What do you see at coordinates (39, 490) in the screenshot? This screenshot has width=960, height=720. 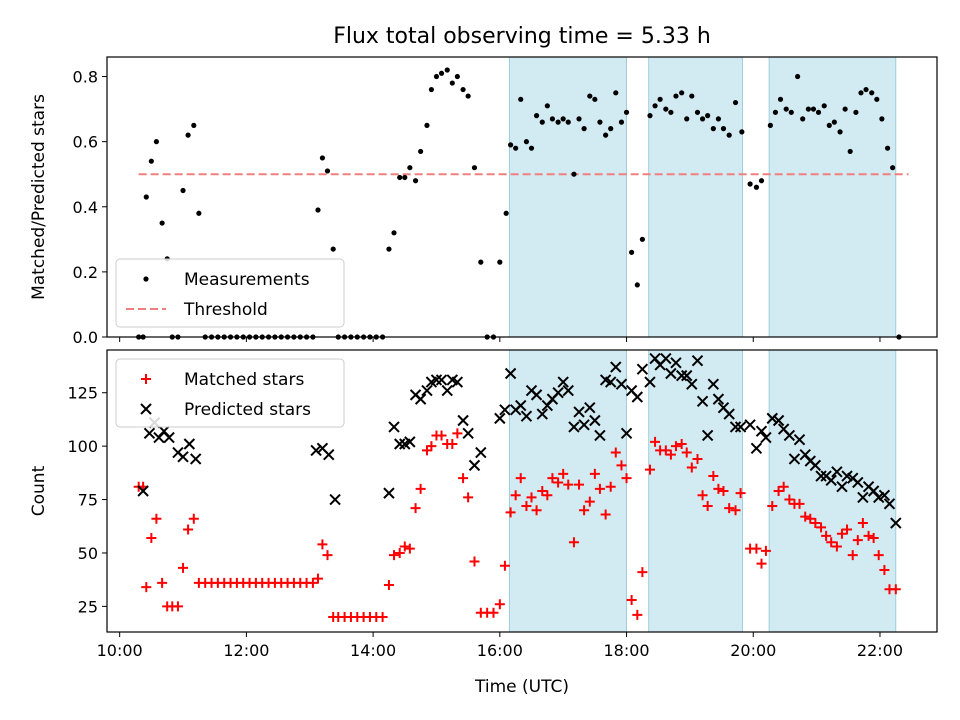 I see `y-axis-label: Count` at bounding box center [39, 490].